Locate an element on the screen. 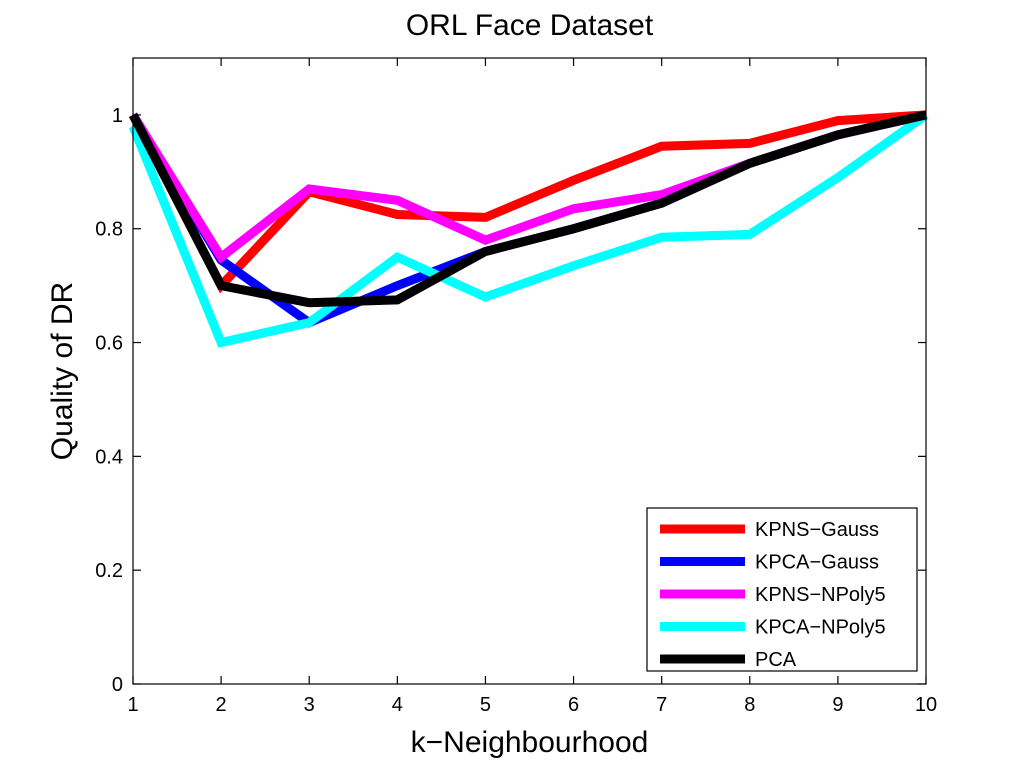  y-tick-label: 1 is located at coordinates (117, 116).